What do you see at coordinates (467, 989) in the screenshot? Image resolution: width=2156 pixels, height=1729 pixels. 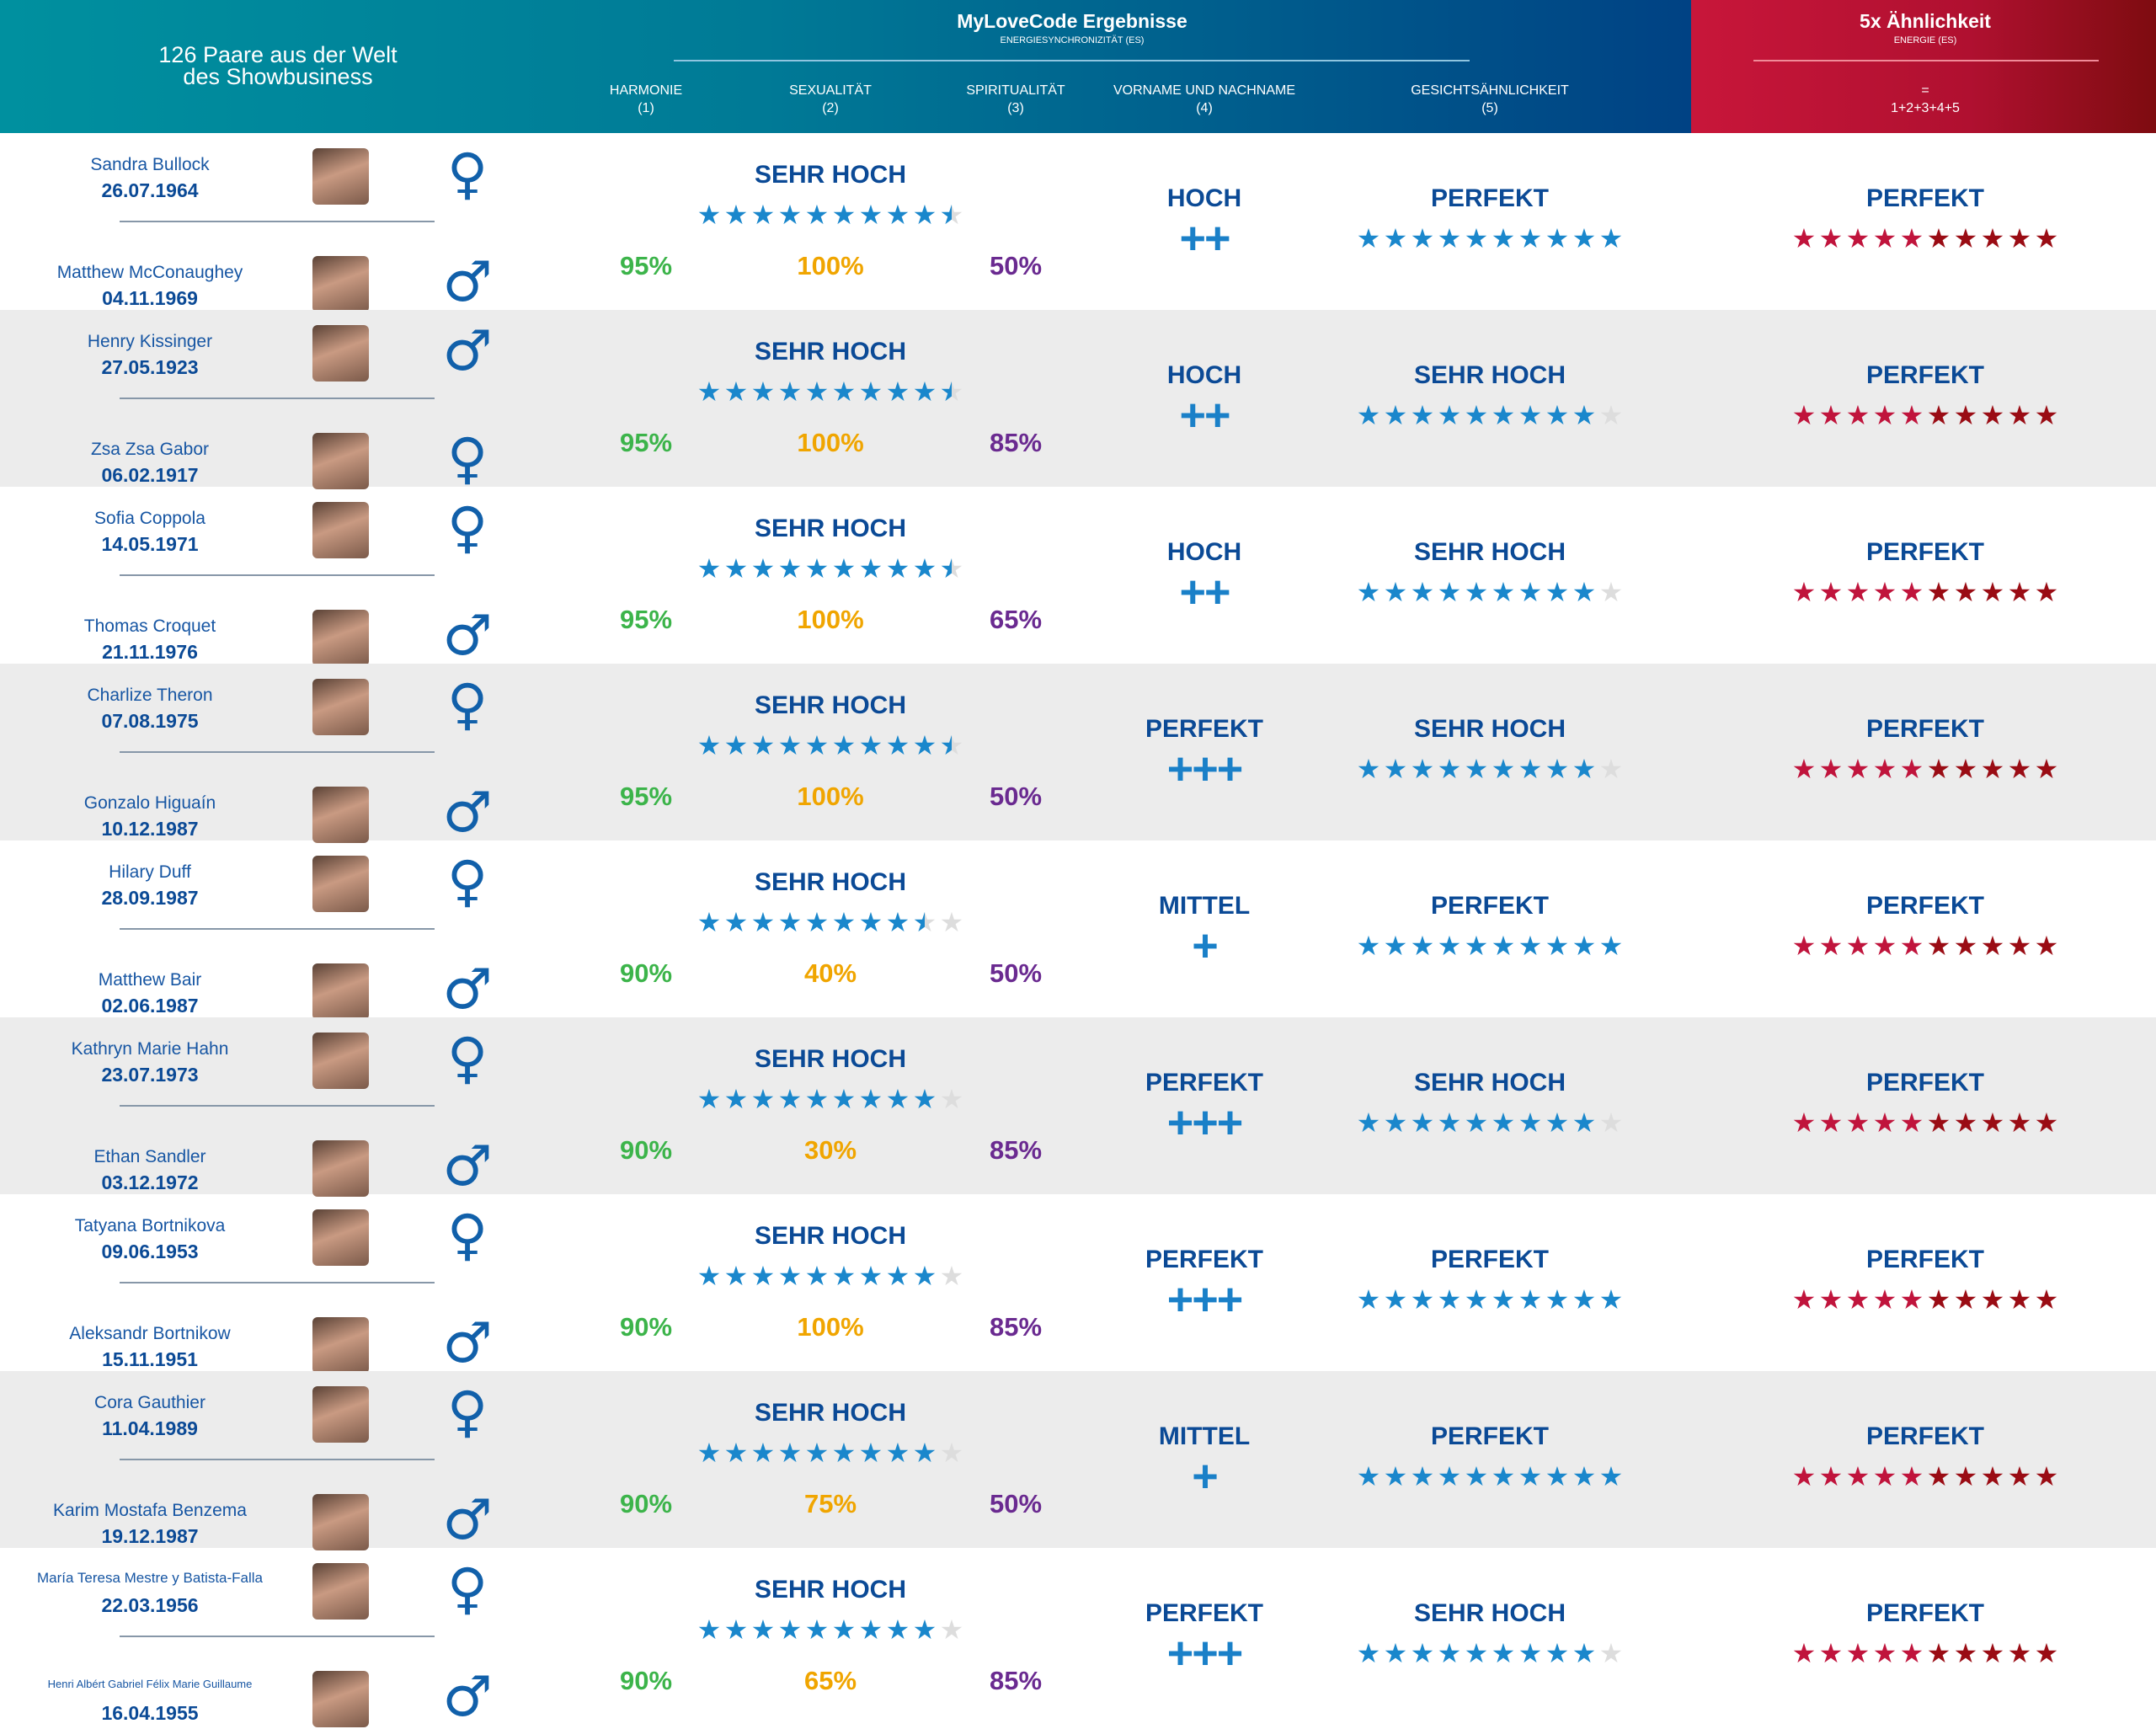 I see `male-icon: ♂` at bounding box center [467, 989].